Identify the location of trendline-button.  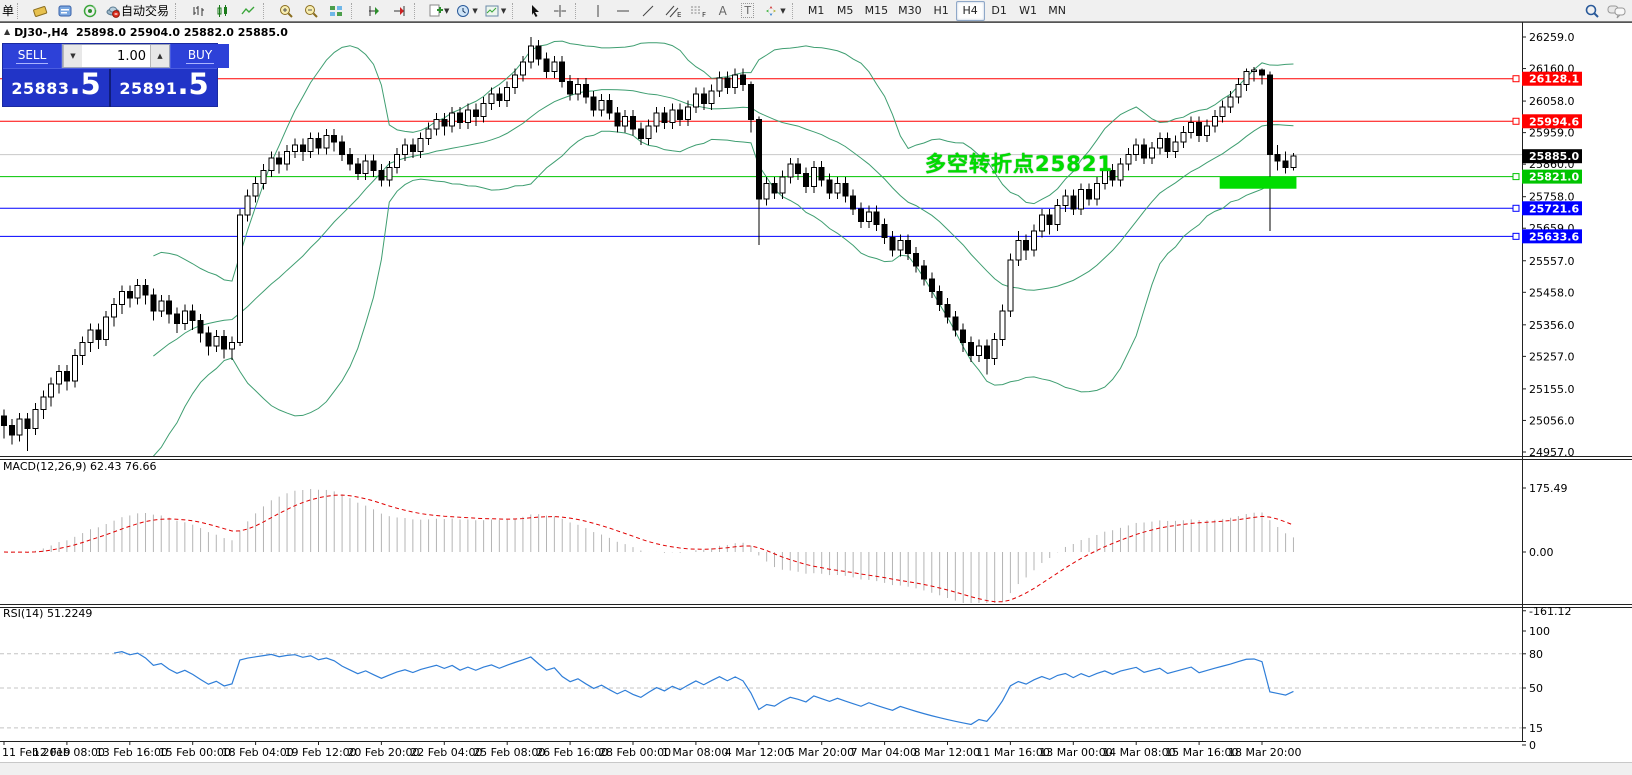
(647, 11).